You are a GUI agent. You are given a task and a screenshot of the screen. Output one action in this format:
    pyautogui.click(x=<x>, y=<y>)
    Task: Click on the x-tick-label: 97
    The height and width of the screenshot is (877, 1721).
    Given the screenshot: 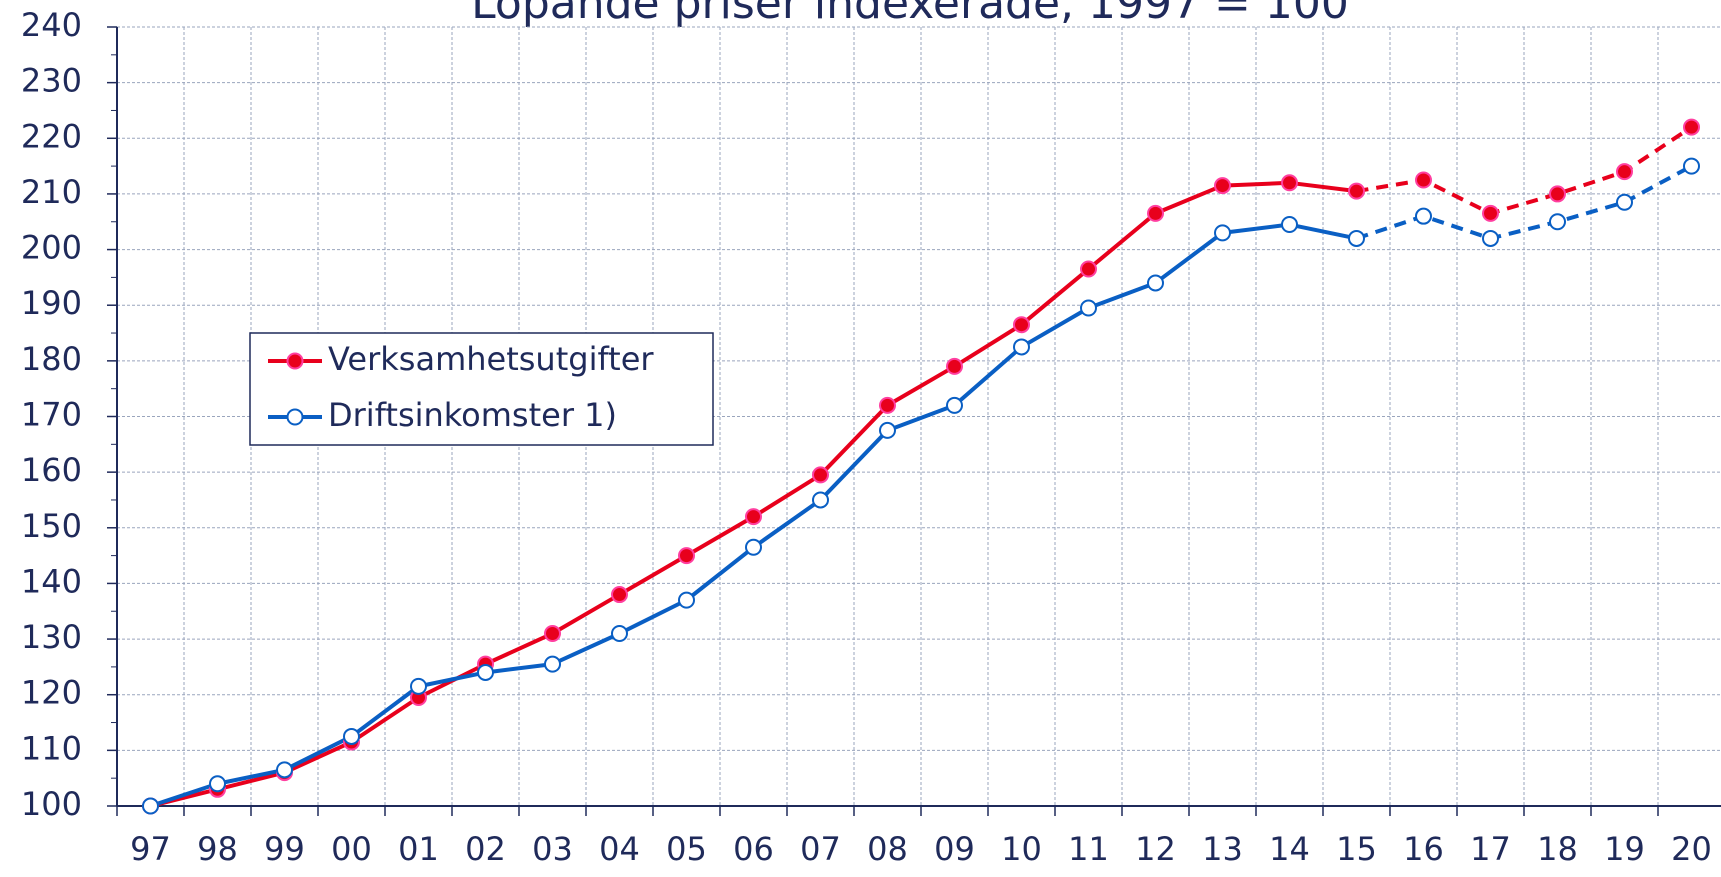 What is the action you would take?
    pyautogui.click(x=150, y=849)
    